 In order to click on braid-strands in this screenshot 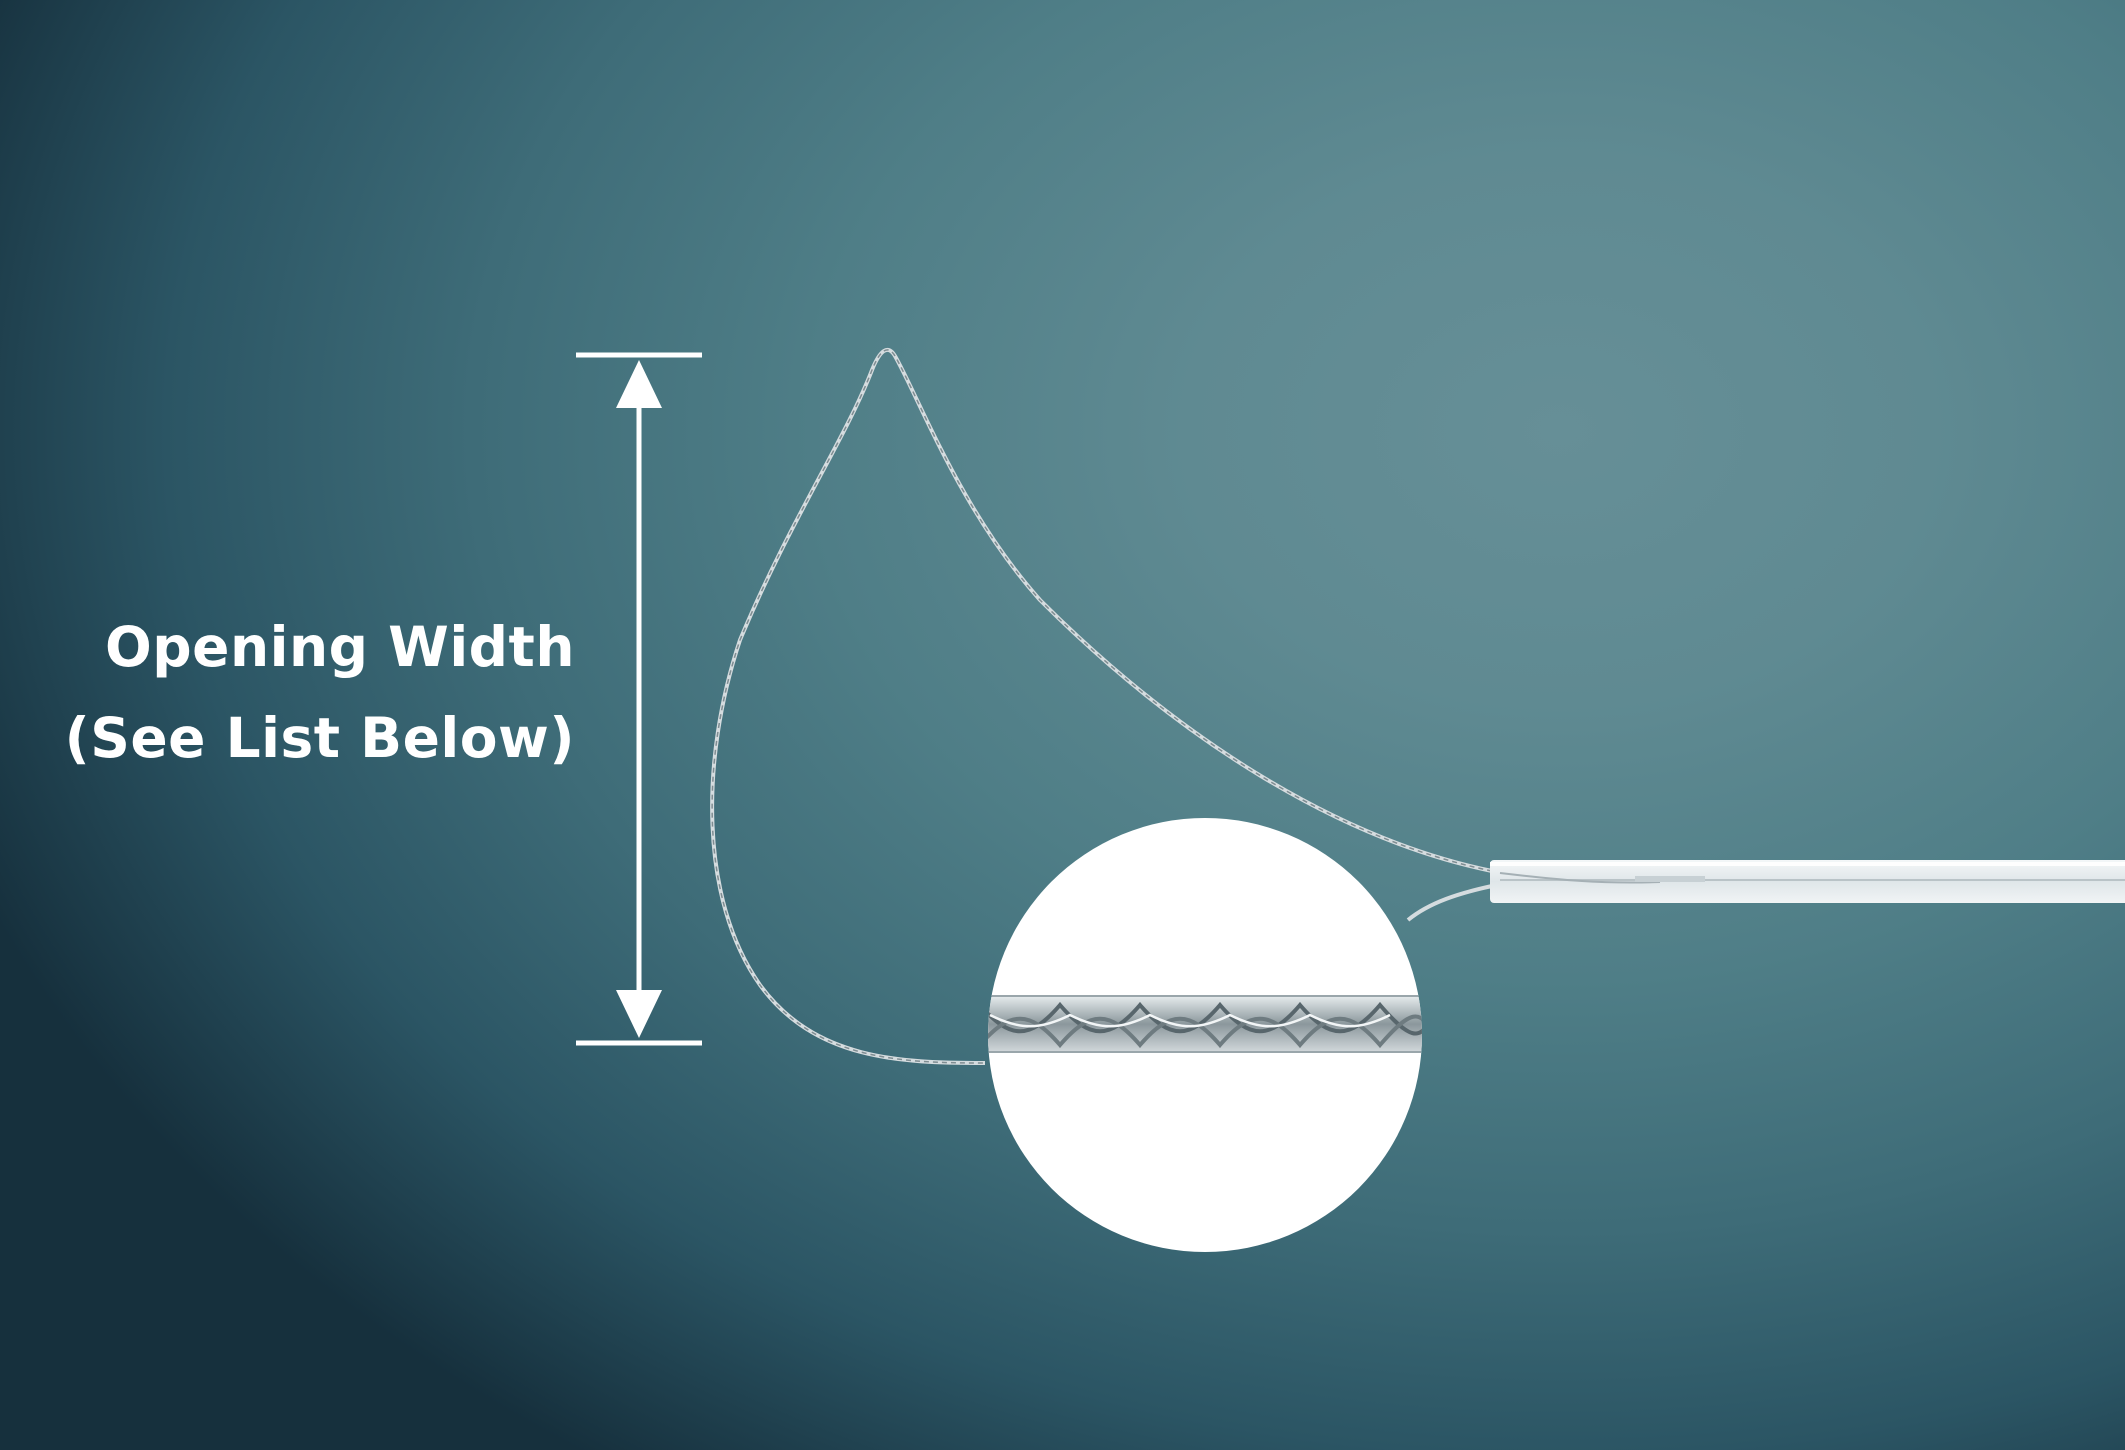, I will do `click(1205, 1018)`.